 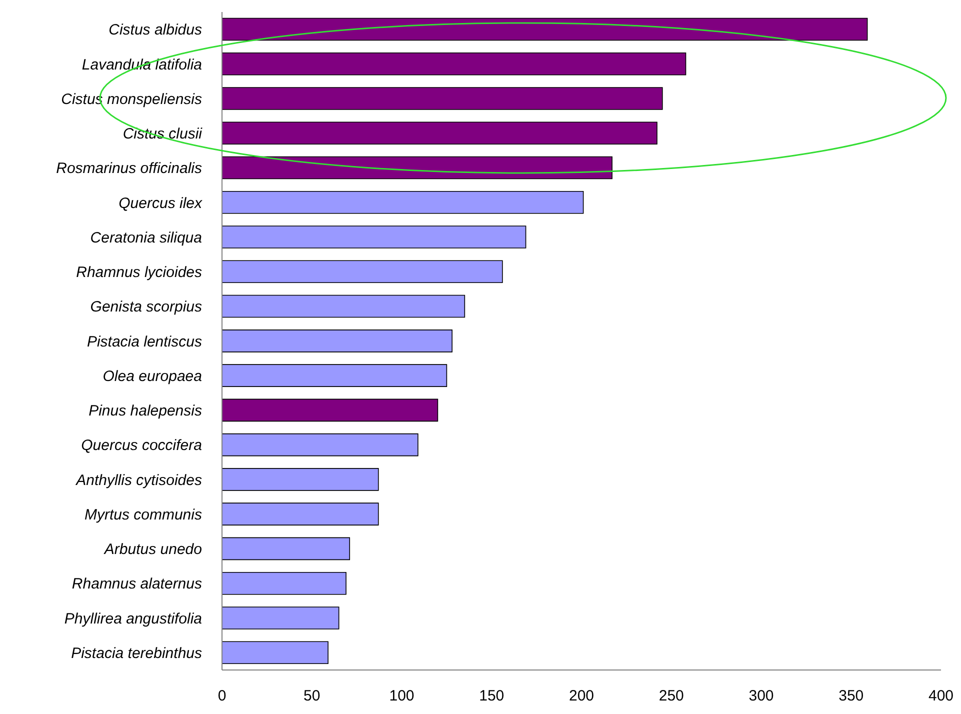 What do you see at coordinates (145, 411) in the screenshot?
I see `y-tick-label: Pinus halepensis` at bounding box center [145, 411].